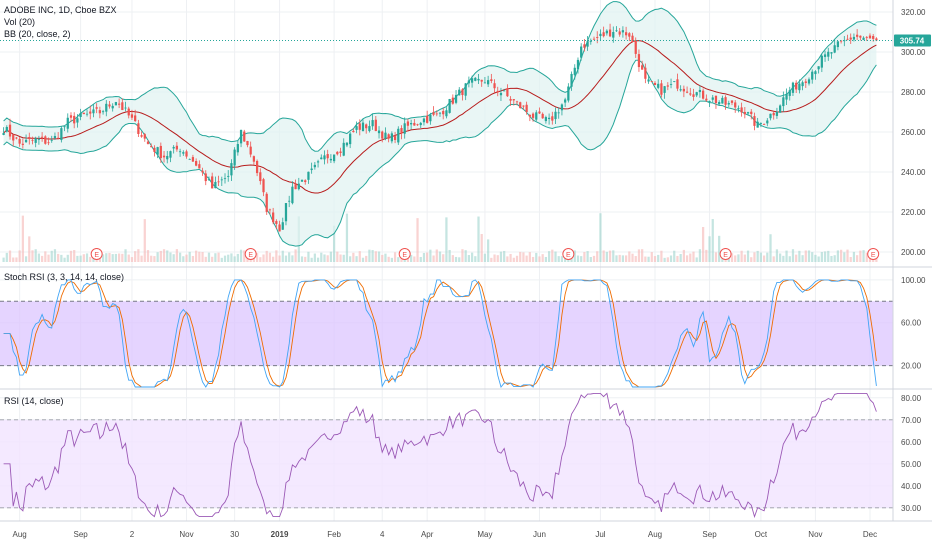 The height and width of the screenshot is (550, 932). What do you see at coordinates (37, 34) in the screenshot?
I see `bollinger-legend: BB (20, close, 2)` at bounding box center [37, 34].